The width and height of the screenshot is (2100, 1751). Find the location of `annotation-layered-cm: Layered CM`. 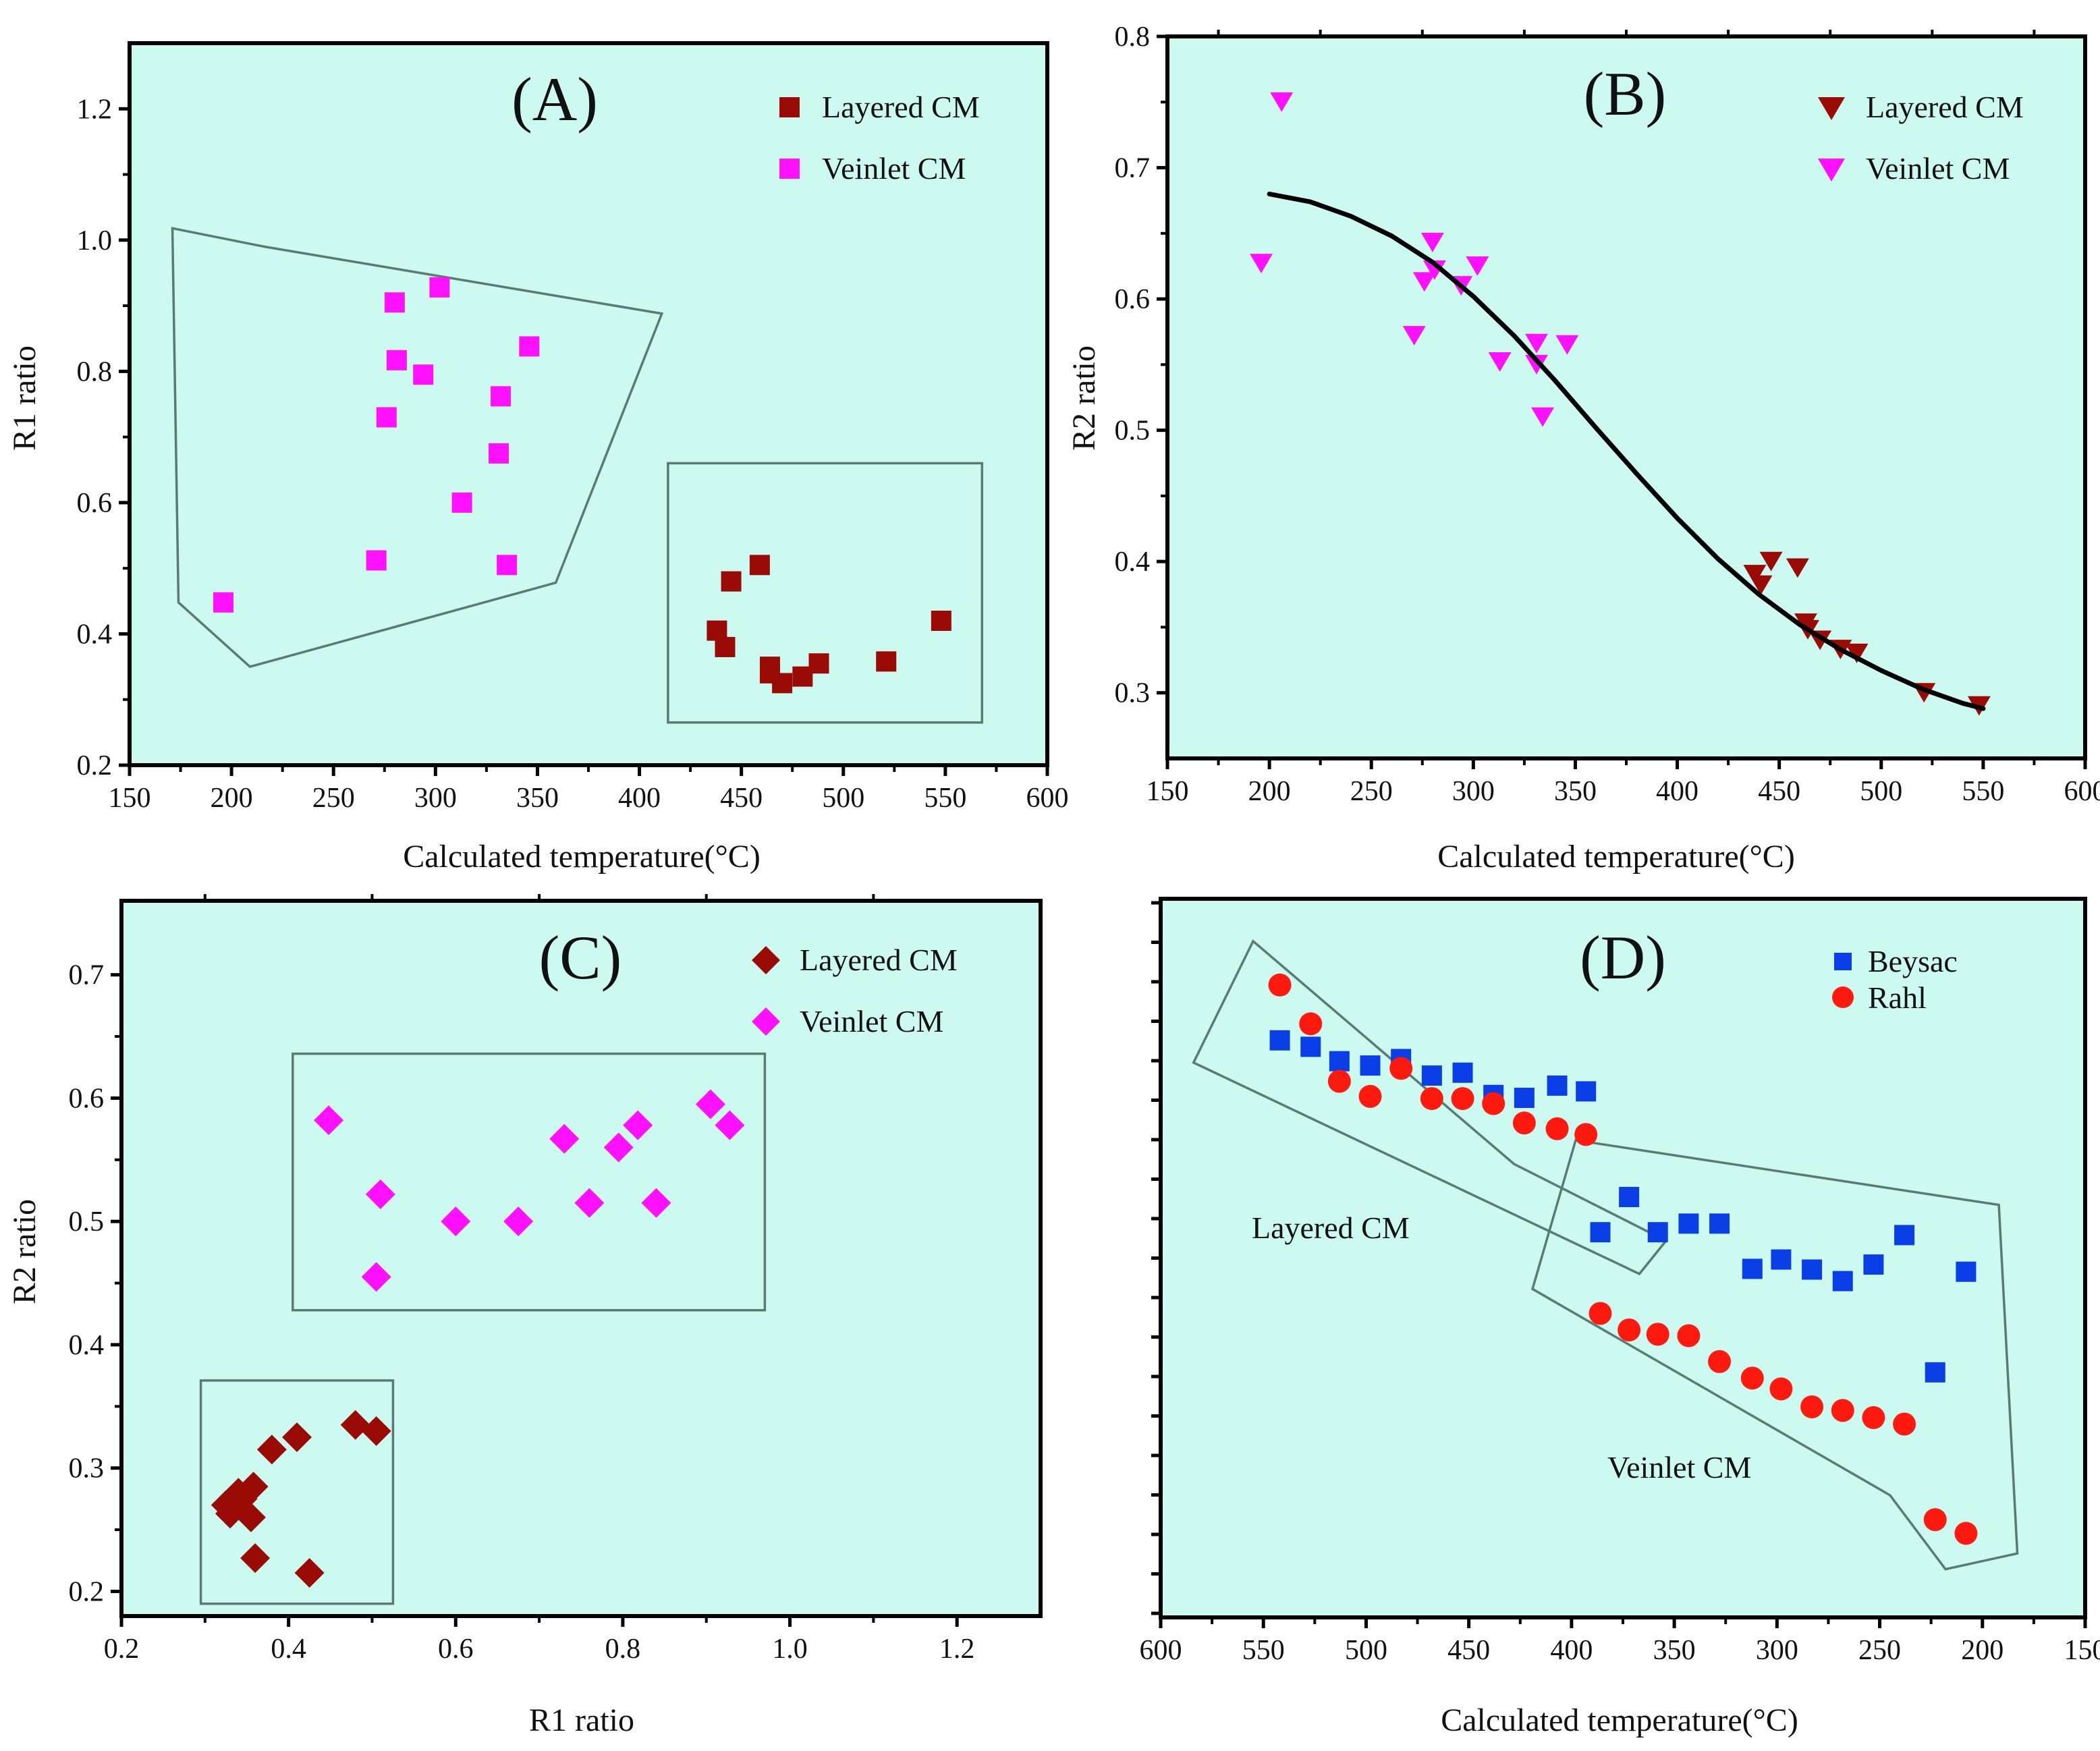

annotation-layered-cm: Layered CM is located at coordinates (1331, 1228).